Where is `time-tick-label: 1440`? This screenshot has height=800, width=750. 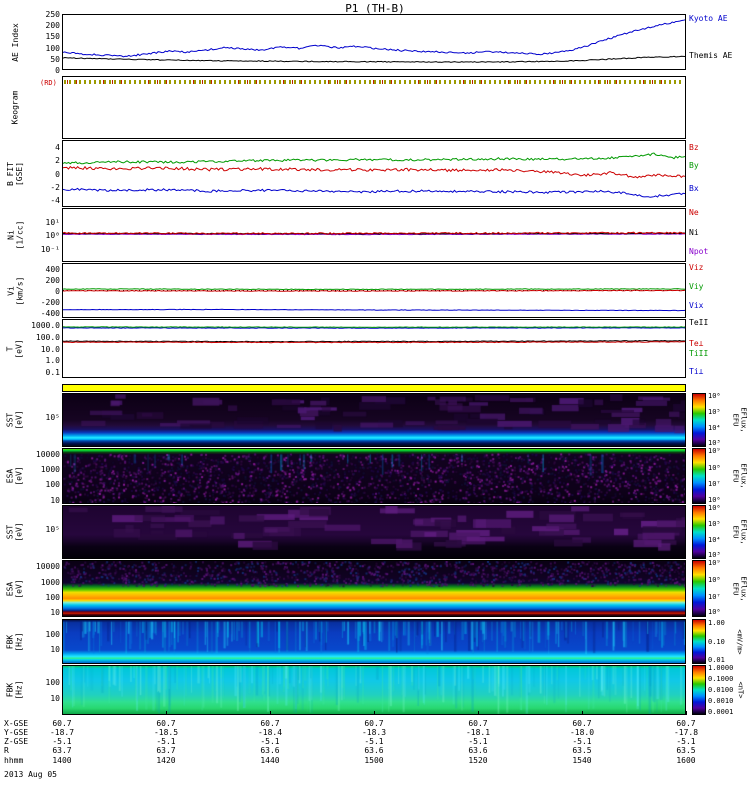
time-tick-label: 1440 is located at coordinates (270, 760).